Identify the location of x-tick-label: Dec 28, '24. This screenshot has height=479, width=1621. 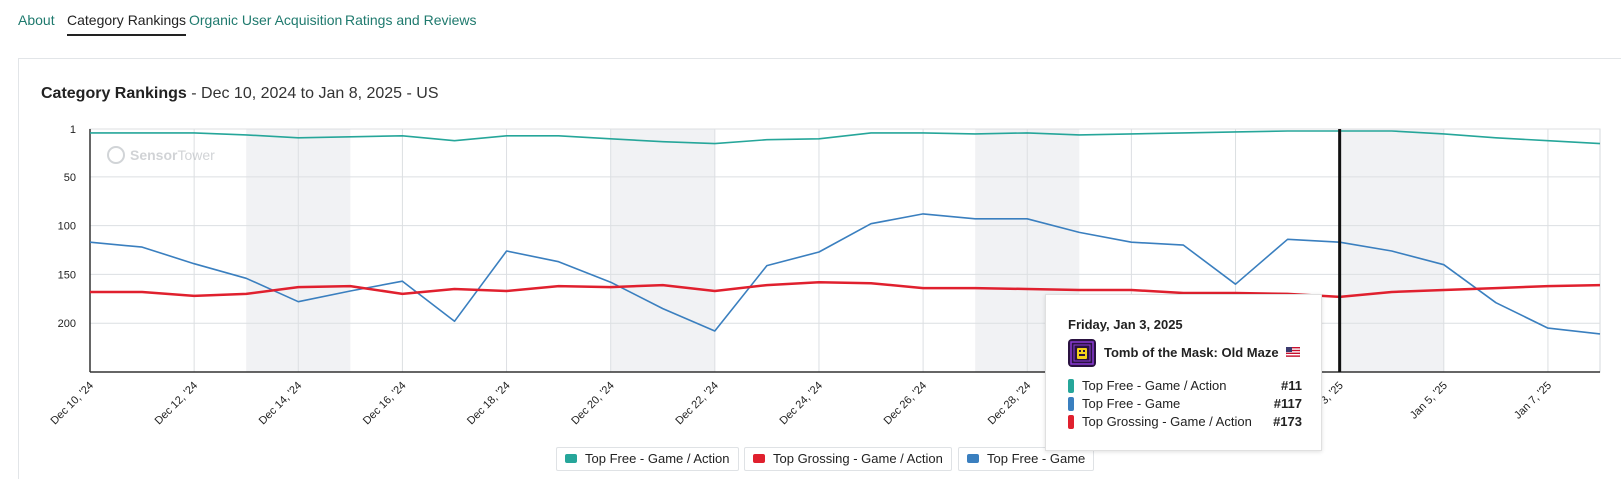
(1010, 404).